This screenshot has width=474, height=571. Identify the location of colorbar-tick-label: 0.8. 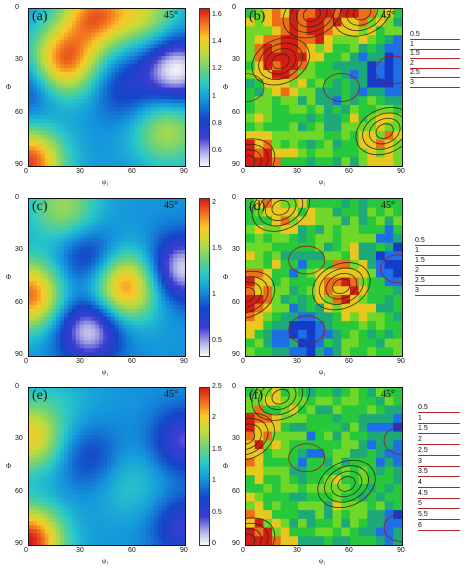
(217, 124).